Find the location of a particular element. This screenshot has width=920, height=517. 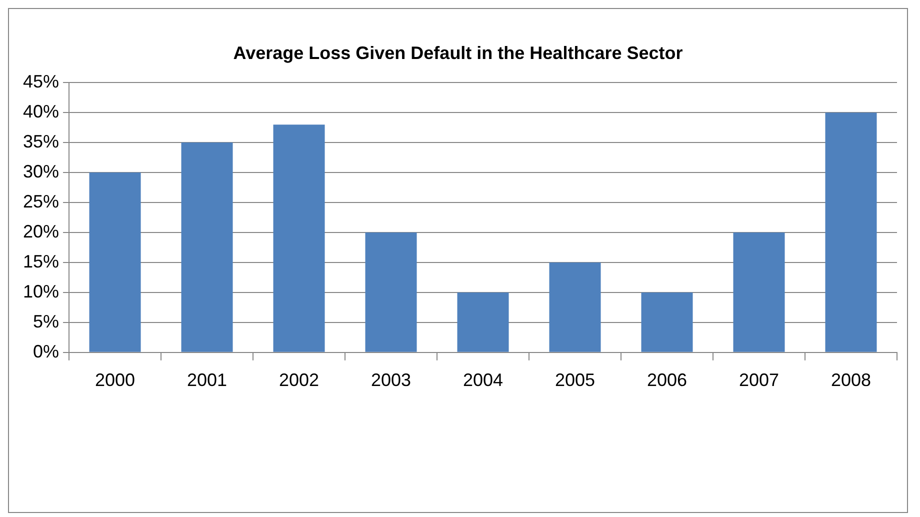

x-tick-label: 2007 is located at coordinates (759, 380).